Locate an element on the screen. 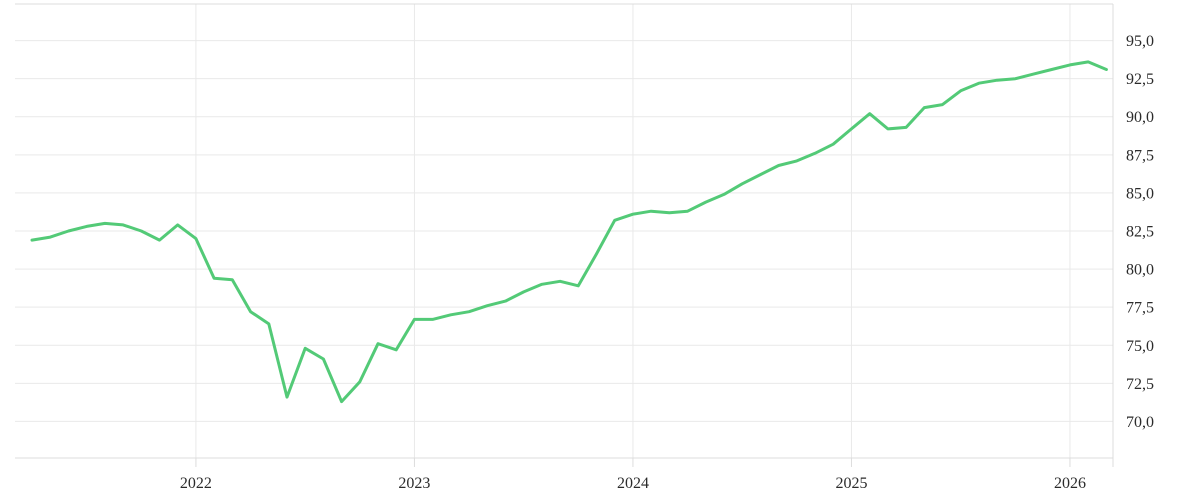 The height and width of the screenshot is (500, 1200). y-tick-label: 80,0 is located at coordinates (1140, 270).